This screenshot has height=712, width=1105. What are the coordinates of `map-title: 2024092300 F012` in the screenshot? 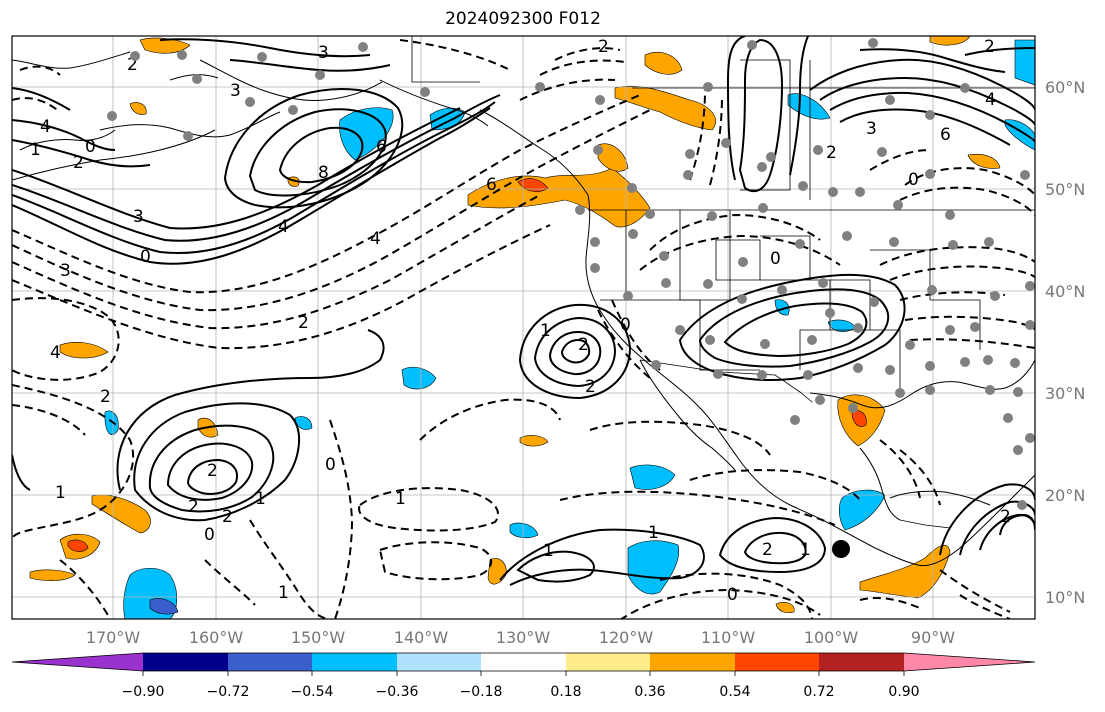 It's located at (523, 19).